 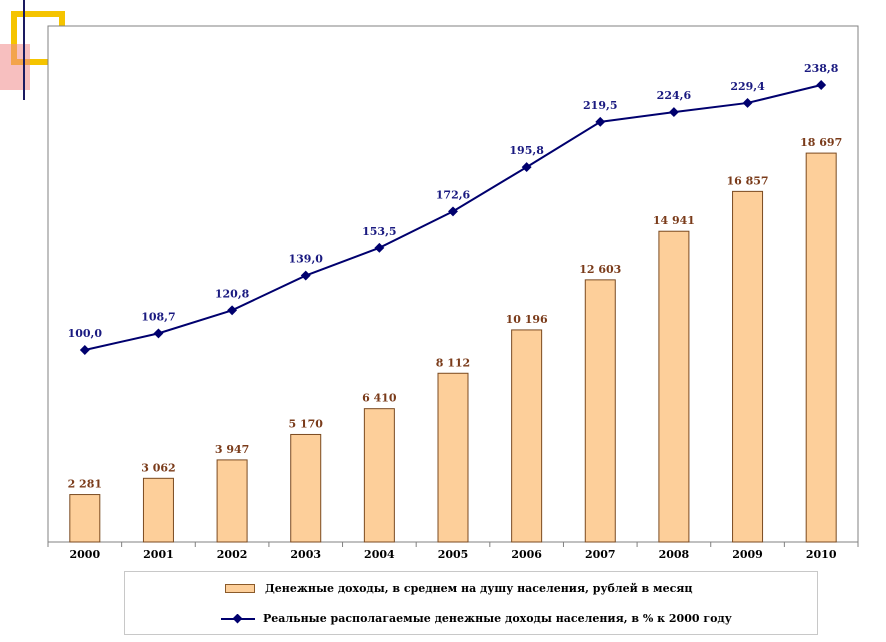 What do you see at coordinates (527, 436) in the screenshot?
I see `bar-2006` at bounding box center [527, 436].